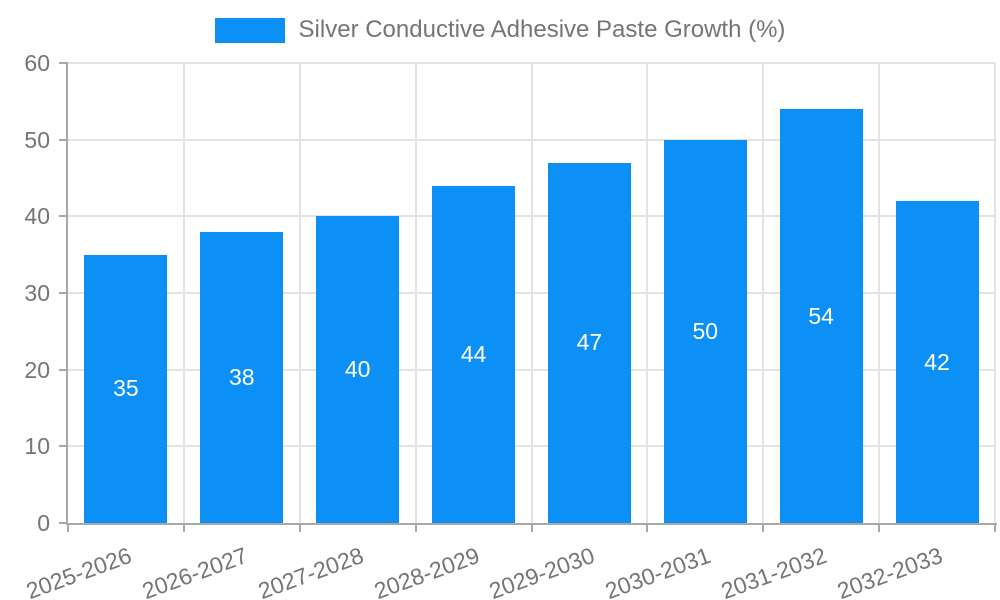 The width and height of the screenshot is (1000, 600). What do you see at coordinates (249, 30) in the screenshot?
I see `legend-swatch` at bounding box center [249, 30].